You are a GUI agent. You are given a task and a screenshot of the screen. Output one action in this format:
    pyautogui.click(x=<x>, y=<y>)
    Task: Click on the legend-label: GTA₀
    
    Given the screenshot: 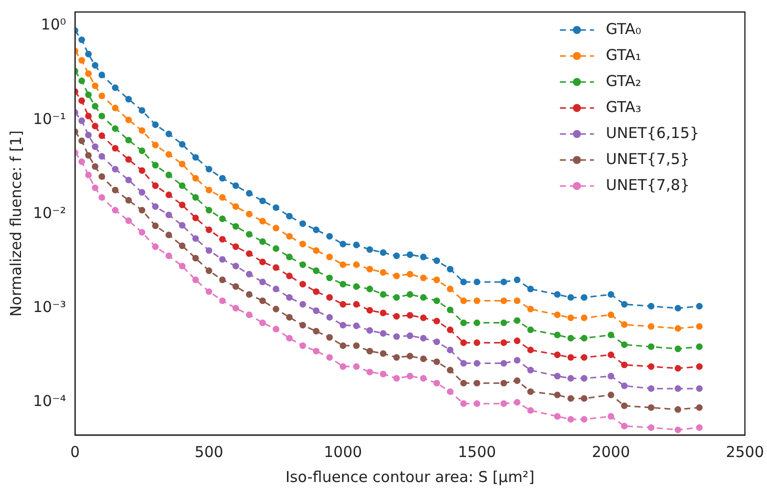 What is the action you would take?
    pyautogui.click(x=624, y=29)
    